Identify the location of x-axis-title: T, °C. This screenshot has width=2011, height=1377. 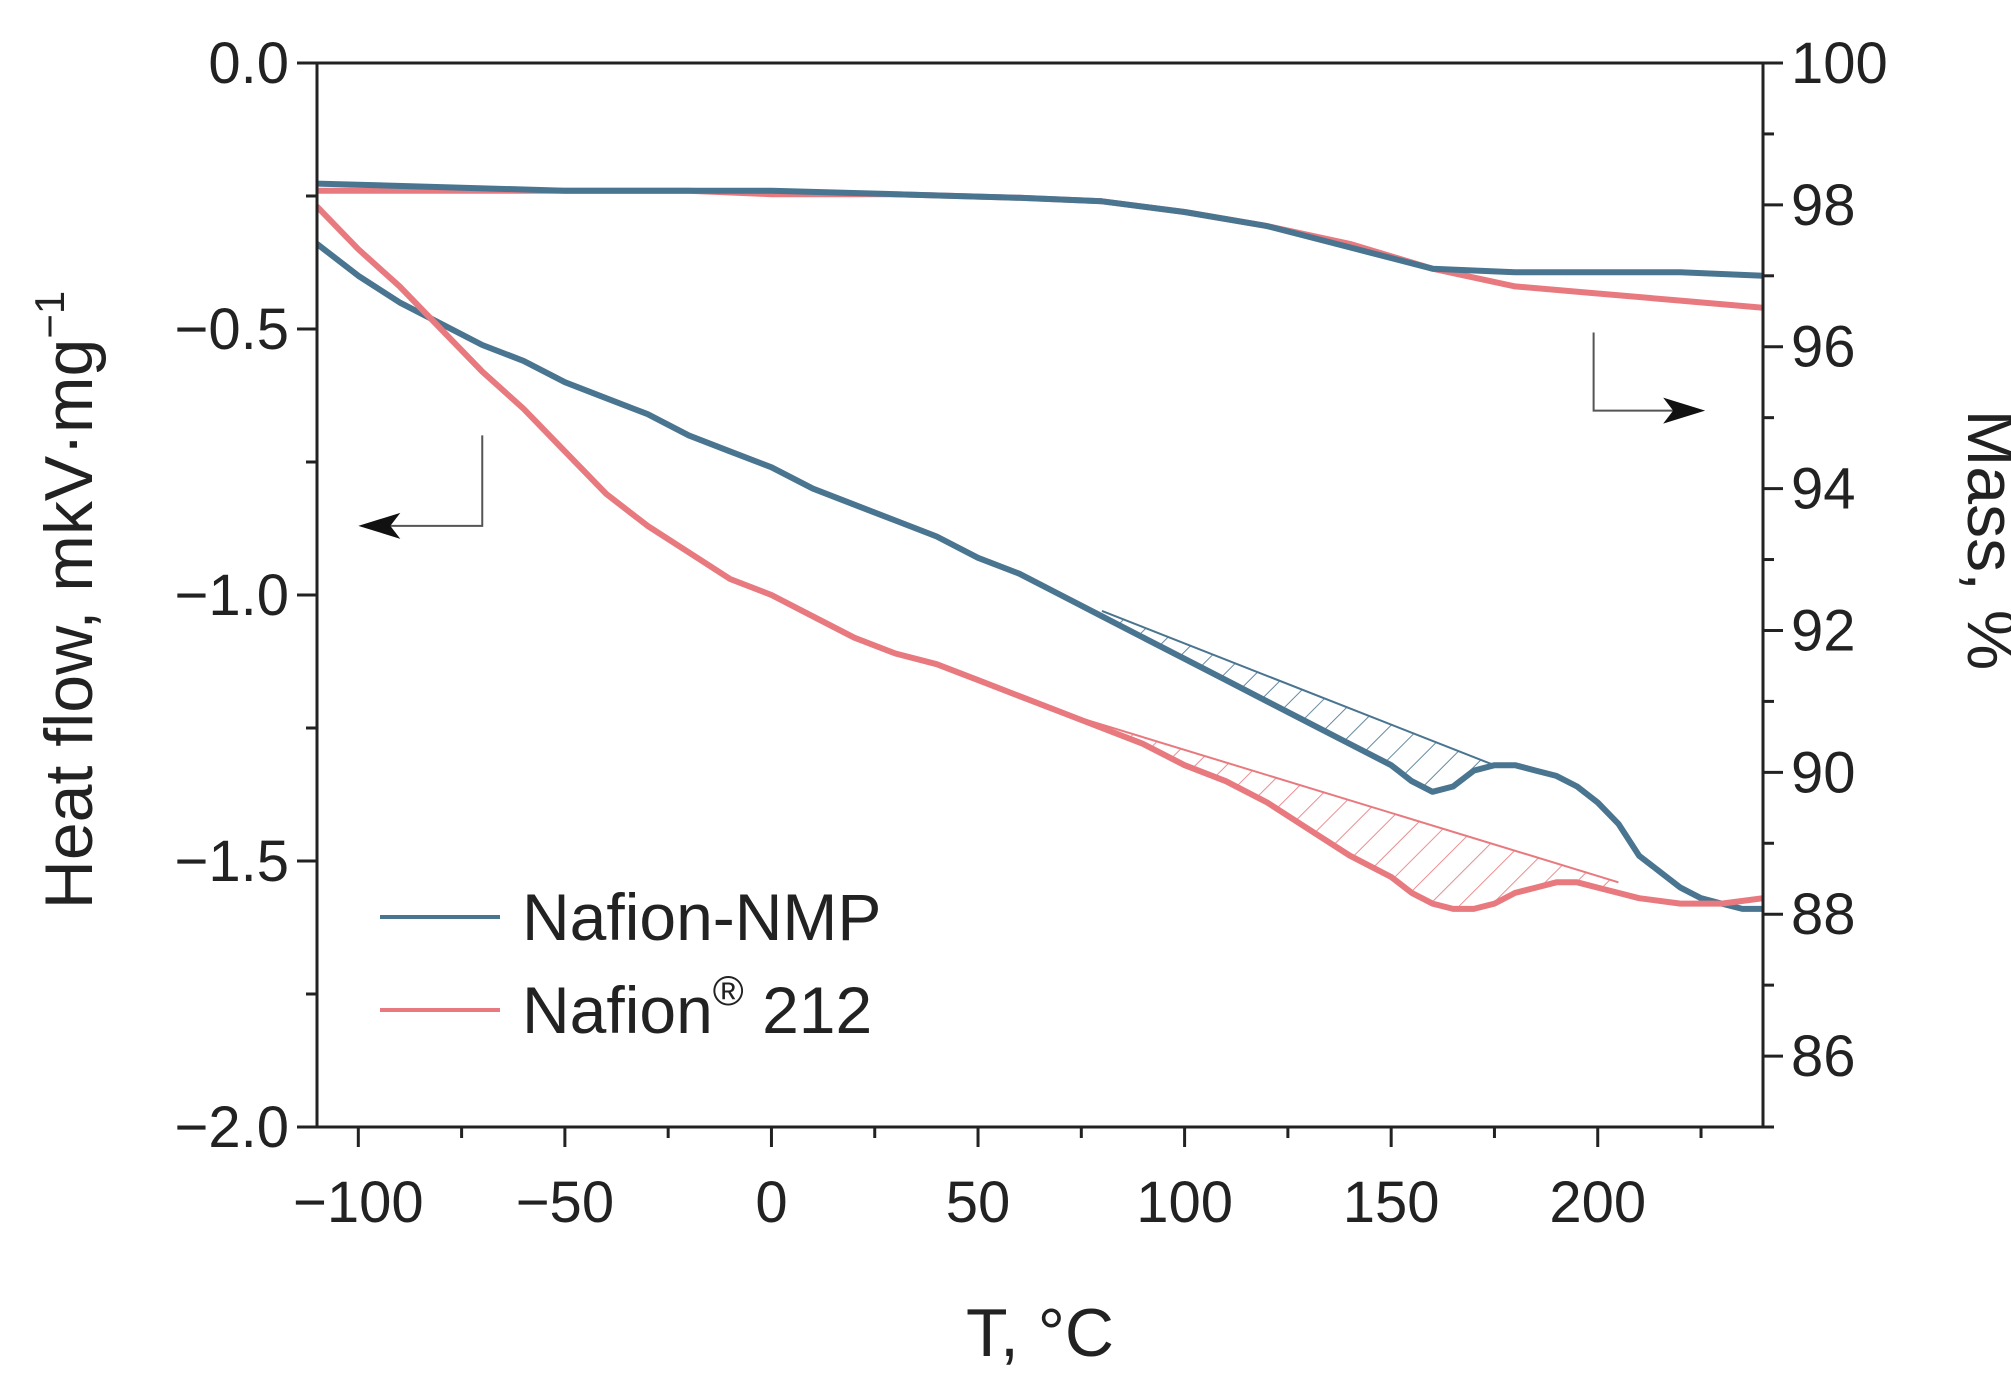
(1040, 1333).